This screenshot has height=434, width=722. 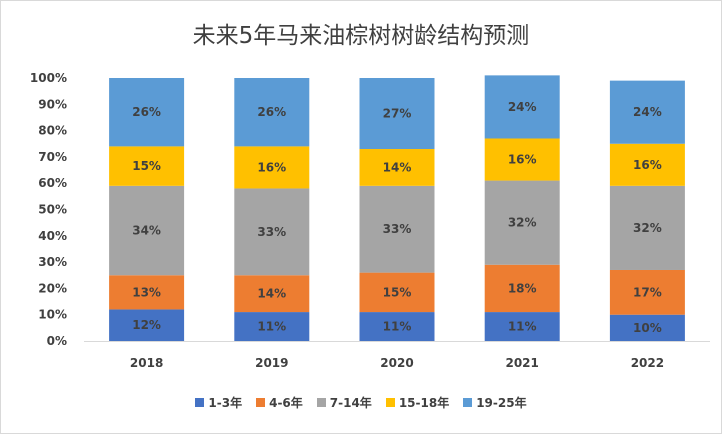 What do you see at coordinates (424, 403) in the screenshot?
I see `legend-label: 15-18年` at bounding box center [424, 403].